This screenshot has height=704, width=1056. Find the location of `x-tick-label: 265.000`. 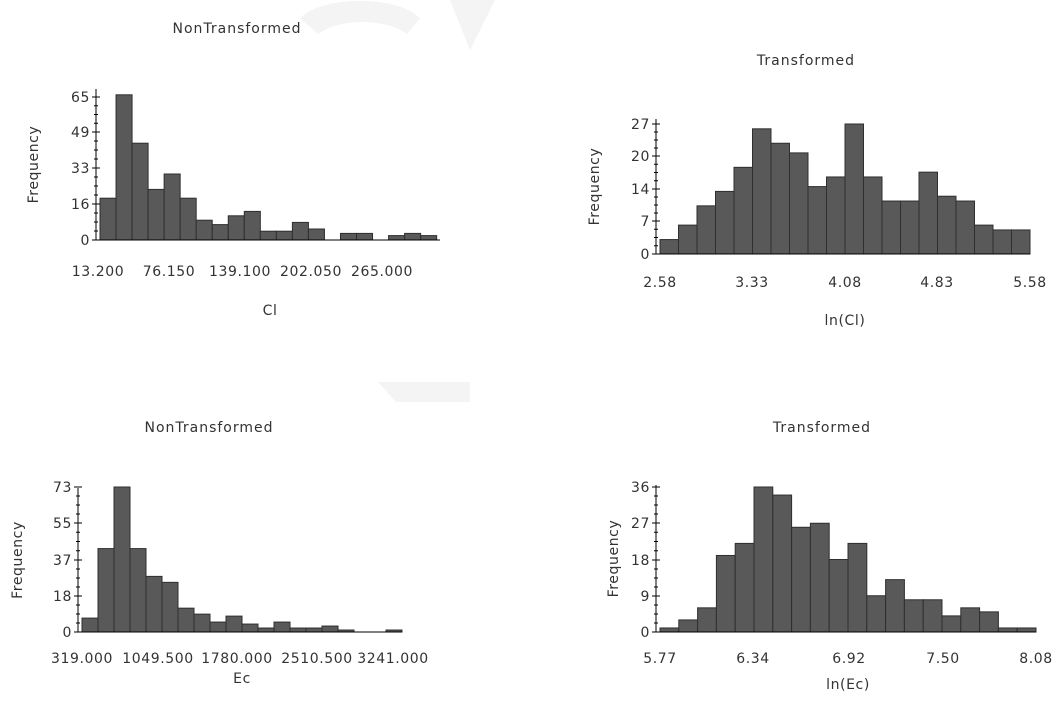

x-tick-label: 265.000 is located at coordinates (382, 272).